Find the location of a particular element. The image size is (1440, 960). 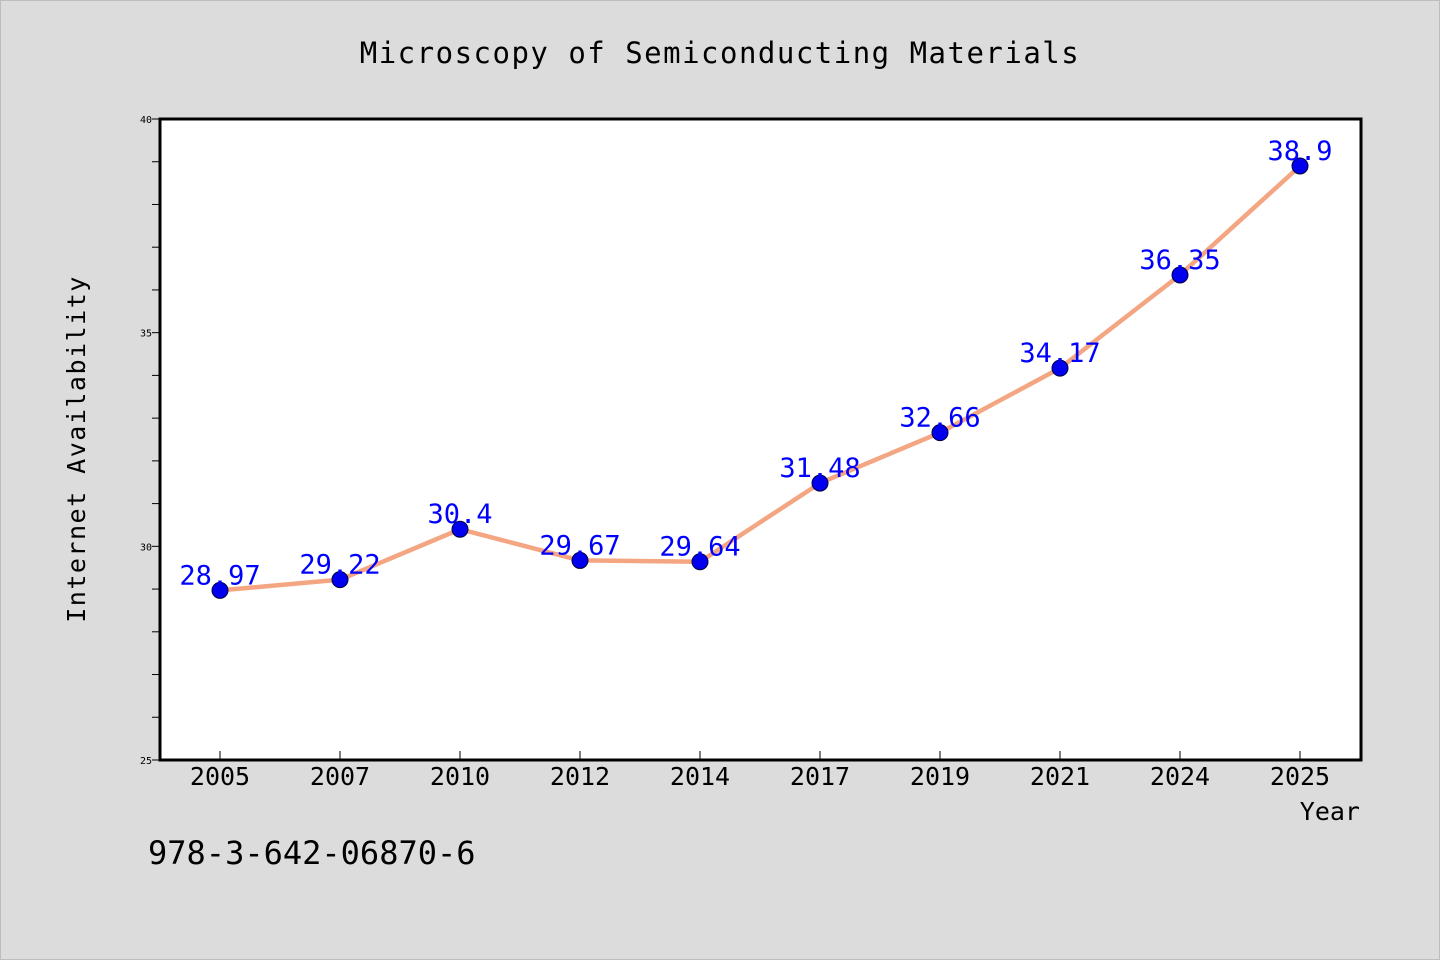

data-label: 29.67 is located at coordinates (579, 545).